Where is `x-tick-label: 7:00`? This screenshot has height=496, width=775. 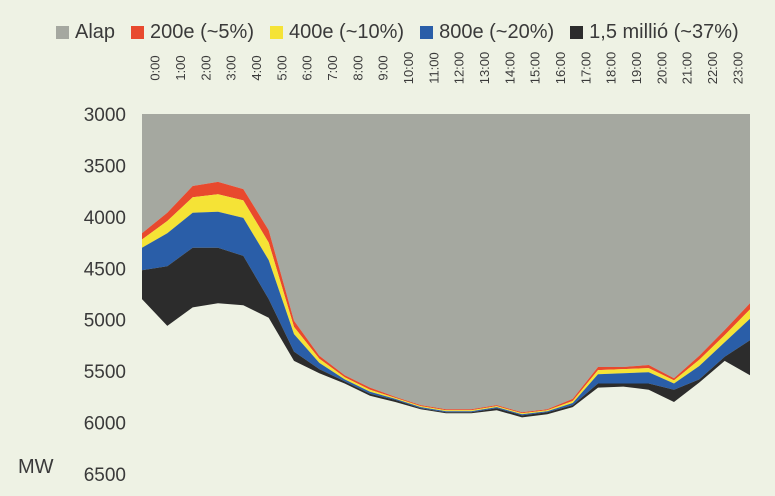
x-tick-label: 7:00 is located at coordinates (332, 67).